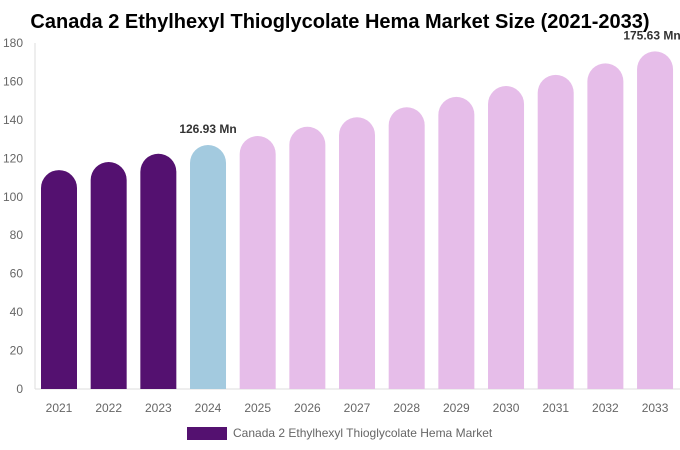 This screenshot has width=680, height=450. Describe the element at coordinates (17, 351) in the screenshot. I see `y-tick-label: 20` at that location.